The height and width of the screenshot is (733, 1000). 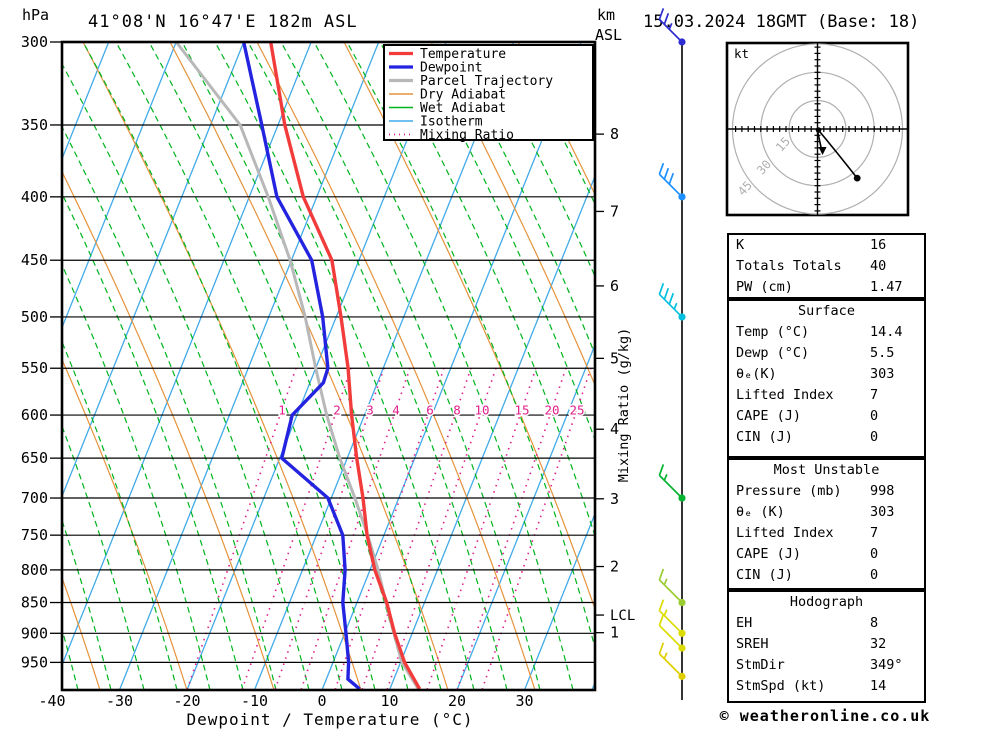 I want to click on pressure-tick-label: 400, so click(x=34, y=197).